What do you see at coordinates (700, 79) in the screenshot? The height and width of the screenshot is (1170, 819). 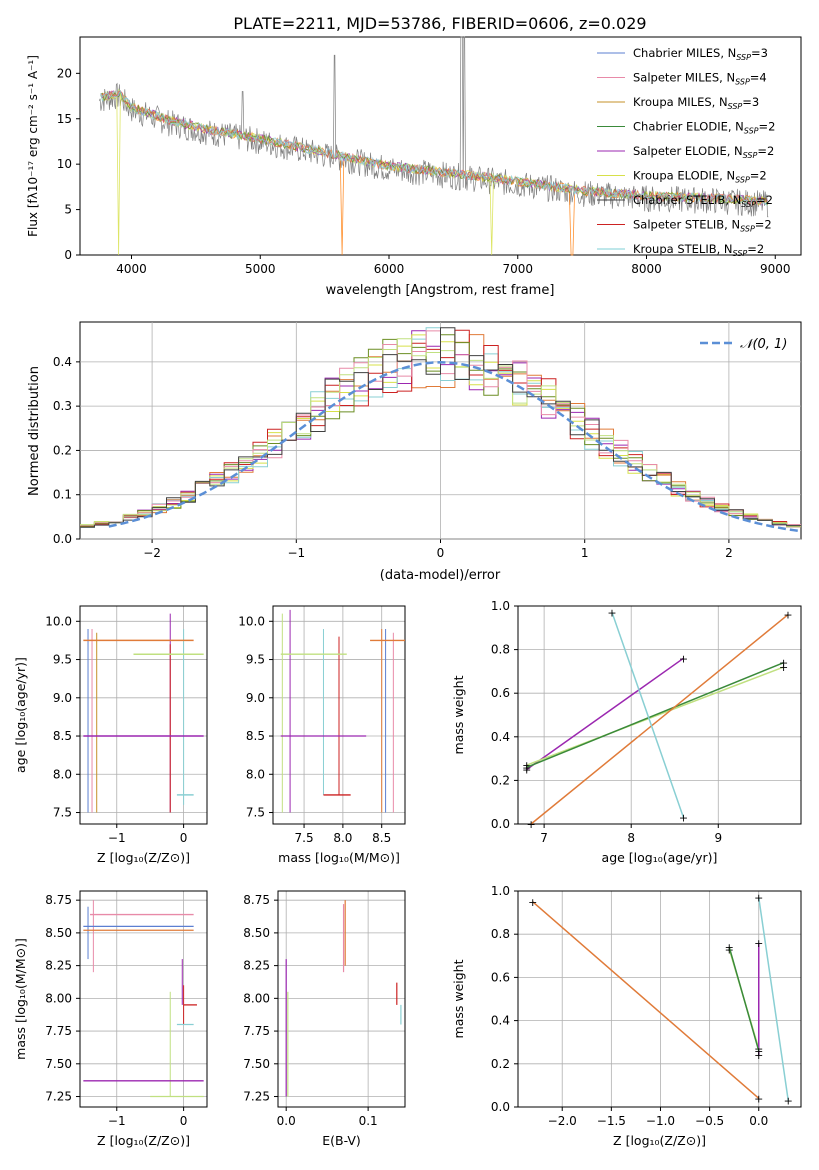 I see `legend-label: Salpeter MILES, NSSP=4` at bounding box center [700, 79].